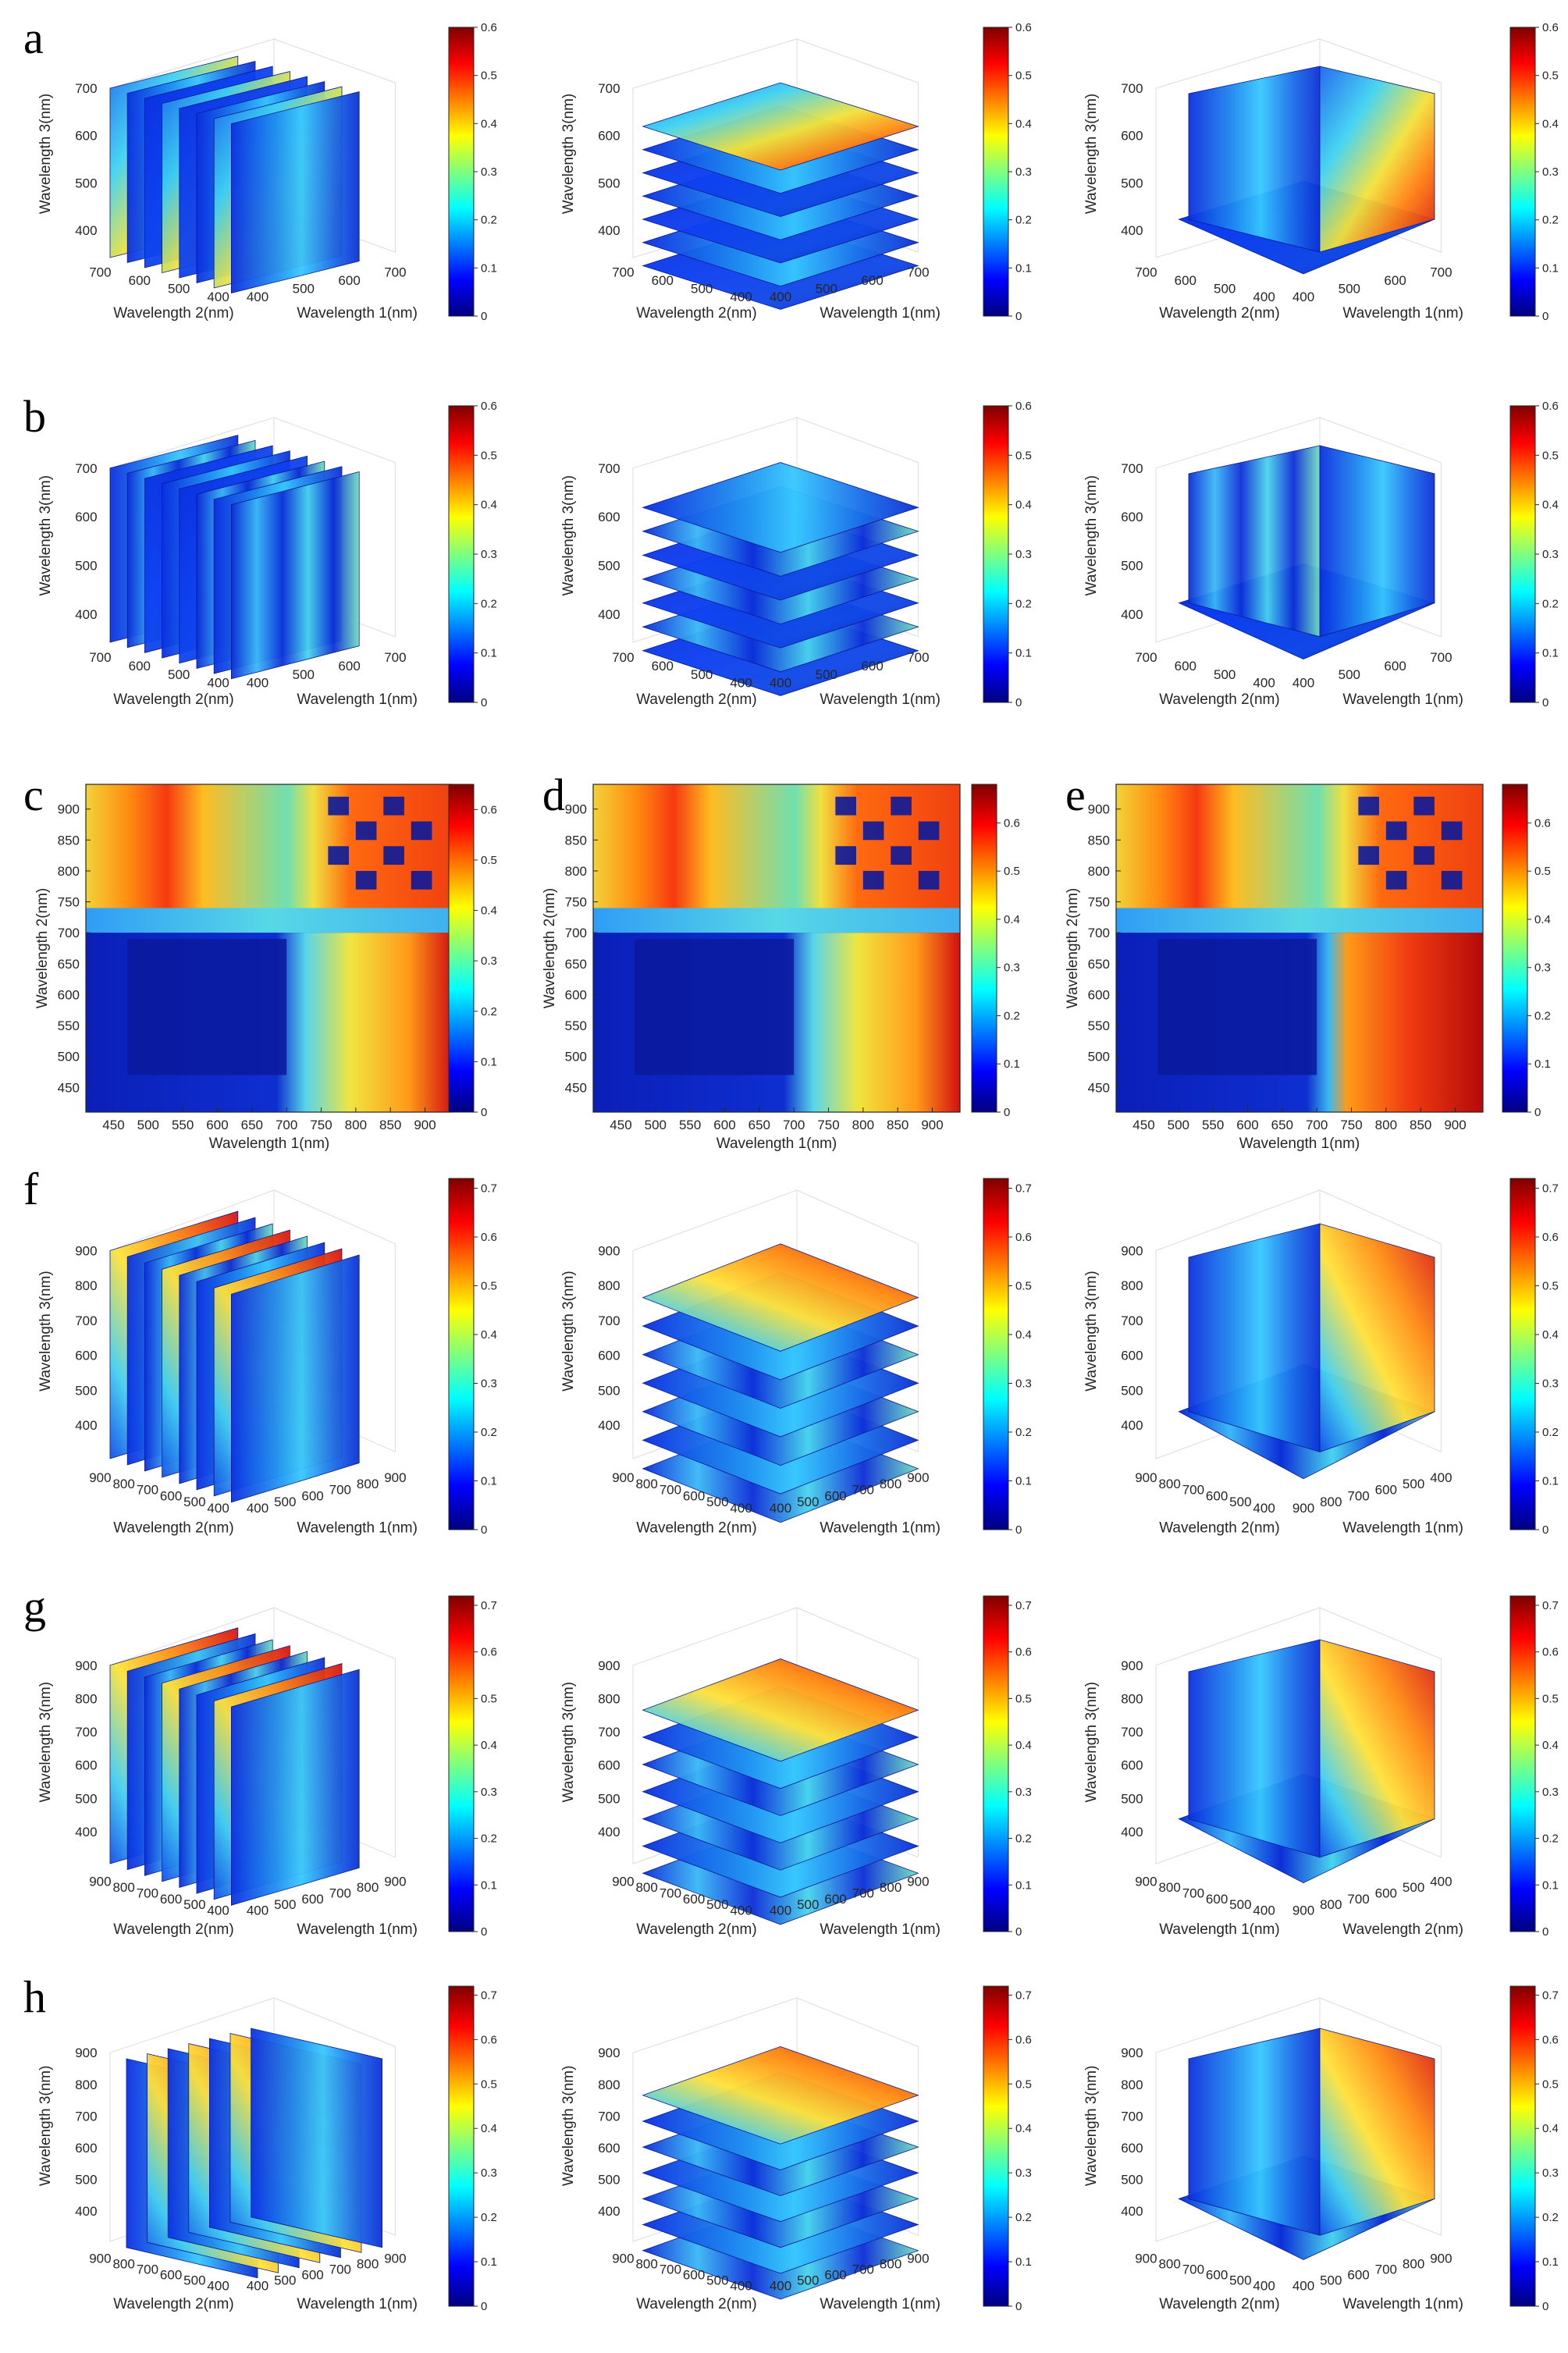 This screenshot has width=1568, height=2353. What do you see at coordinates (1377, 2132) in the screenshot?
I see `panel-18-slice-wall` at bounding box center [1377, 2132].